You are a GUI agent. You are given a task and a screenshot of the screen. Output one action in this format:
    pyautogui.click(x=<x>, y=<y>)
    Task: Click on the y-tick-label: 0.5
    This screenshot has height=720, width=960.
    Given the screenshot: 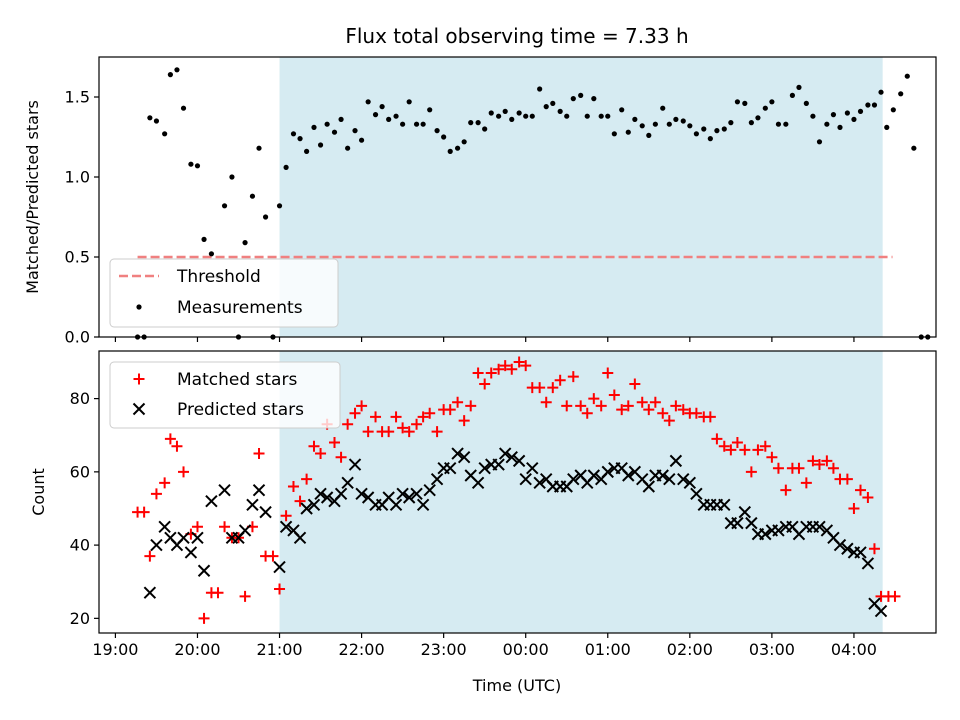 What is the action you would take?
    pyautogui.click(x=77, y=257)
    